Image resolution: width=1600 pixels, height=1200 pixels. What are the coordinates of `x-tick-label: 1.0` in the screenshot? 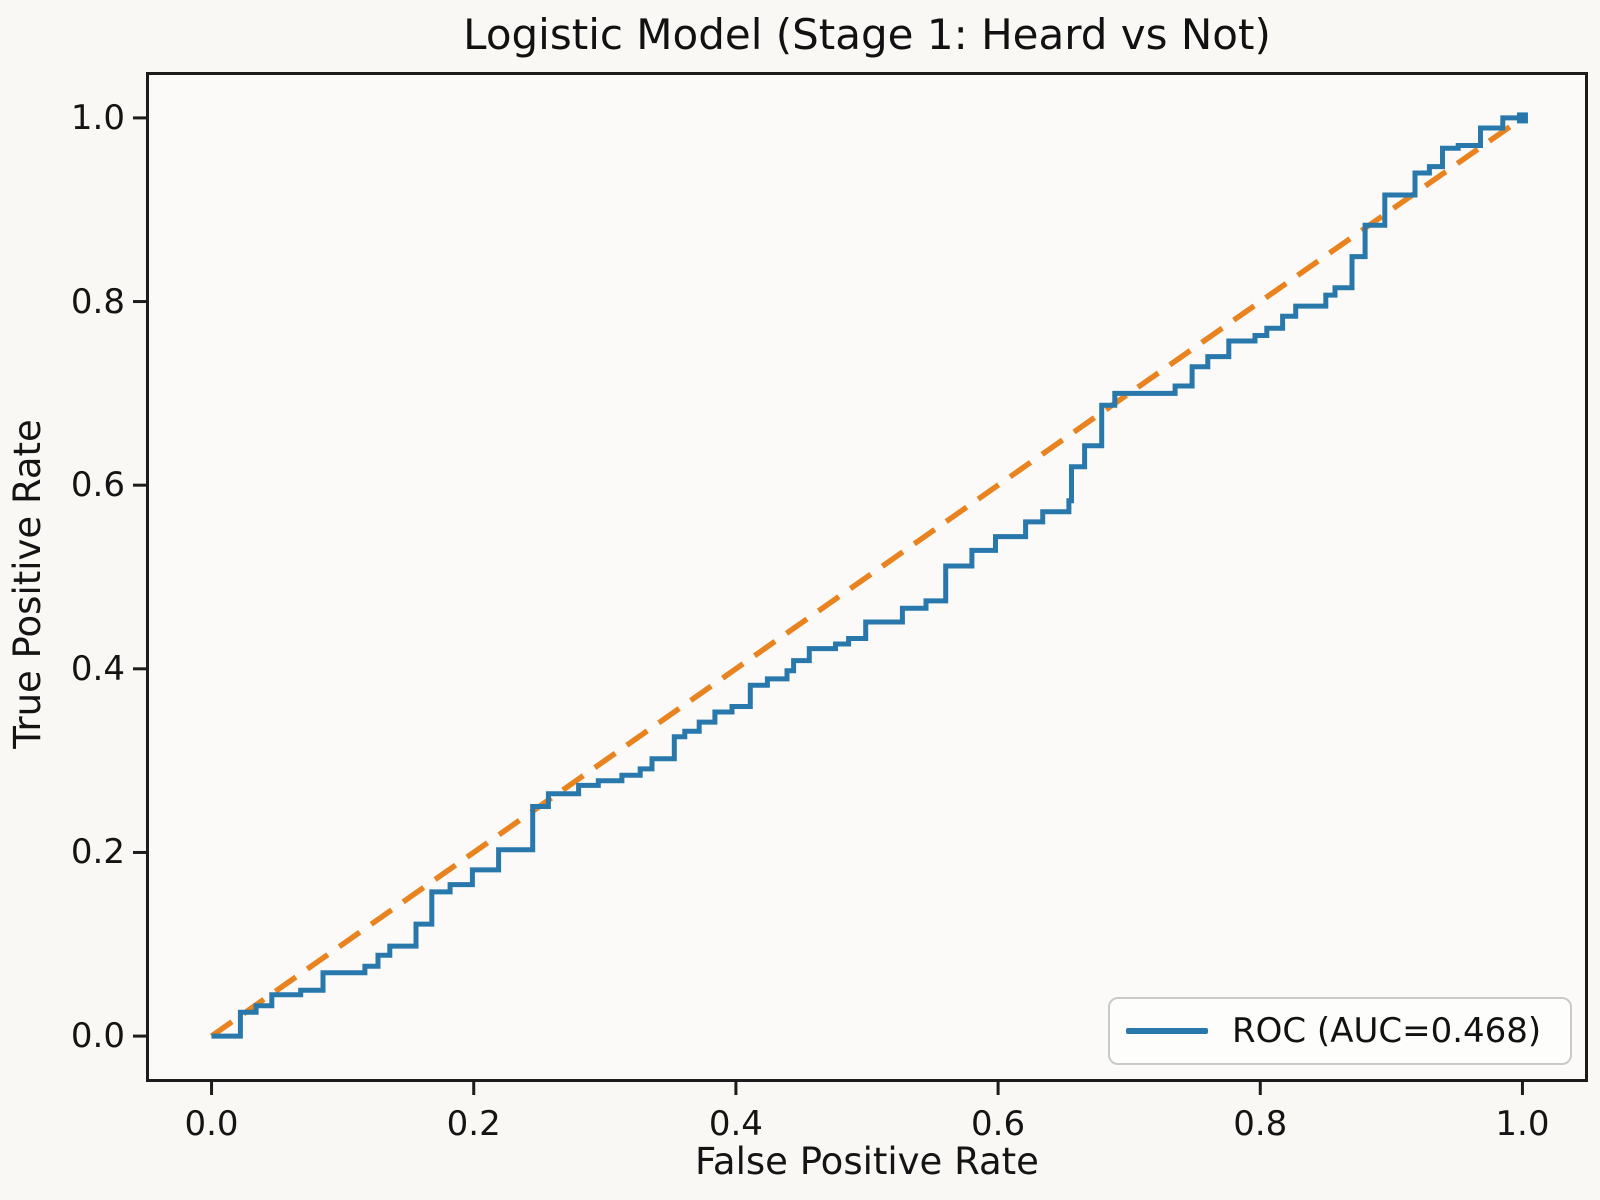 It's located at (1522, 1124).